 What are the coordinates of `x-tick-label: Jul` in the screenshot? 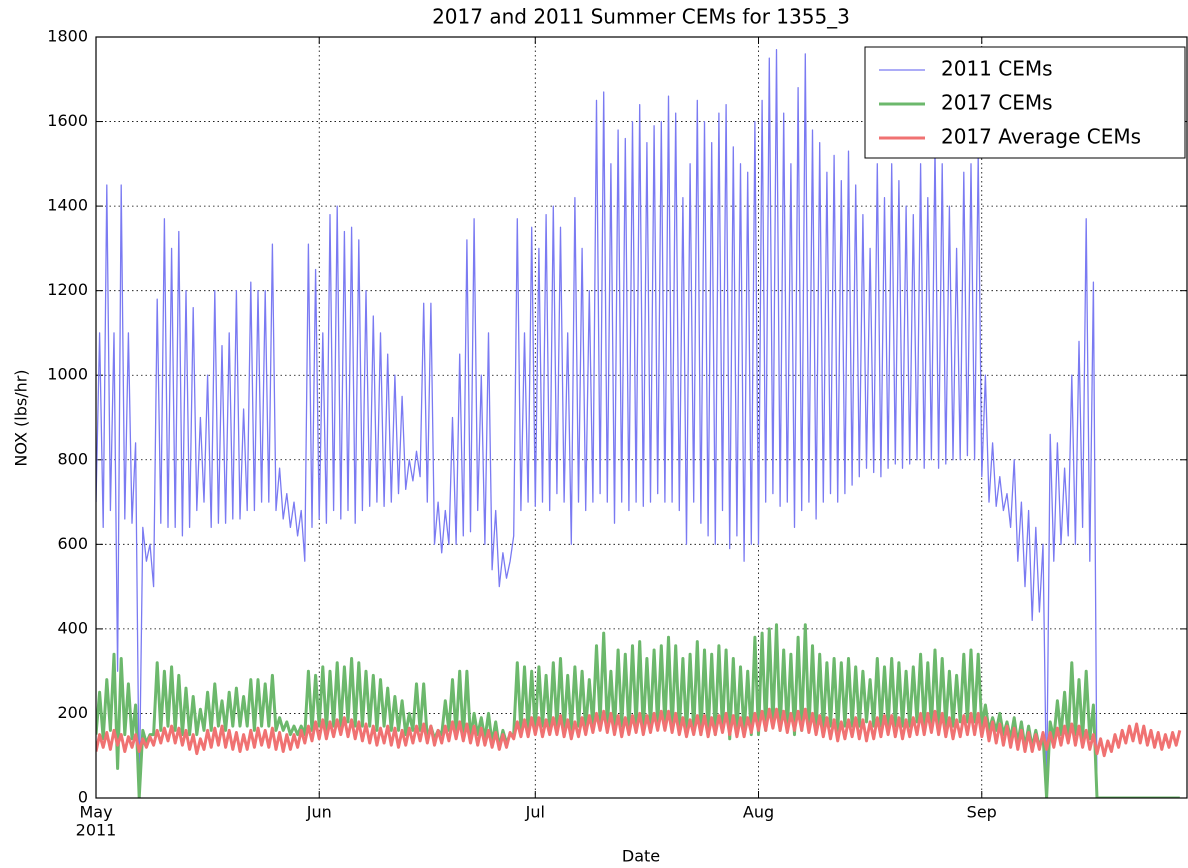 It's located at (535, 812).